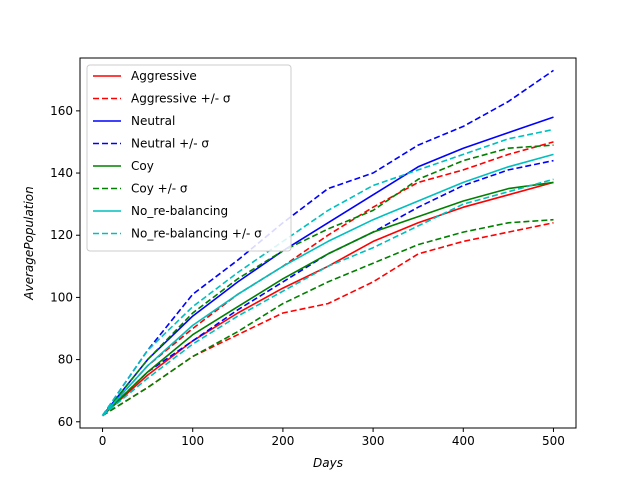  What do you see at coordinates (29, 243) in the screenshot?
I see `y-axis-title: AveragePopulation` at bounding box center [29, 243].